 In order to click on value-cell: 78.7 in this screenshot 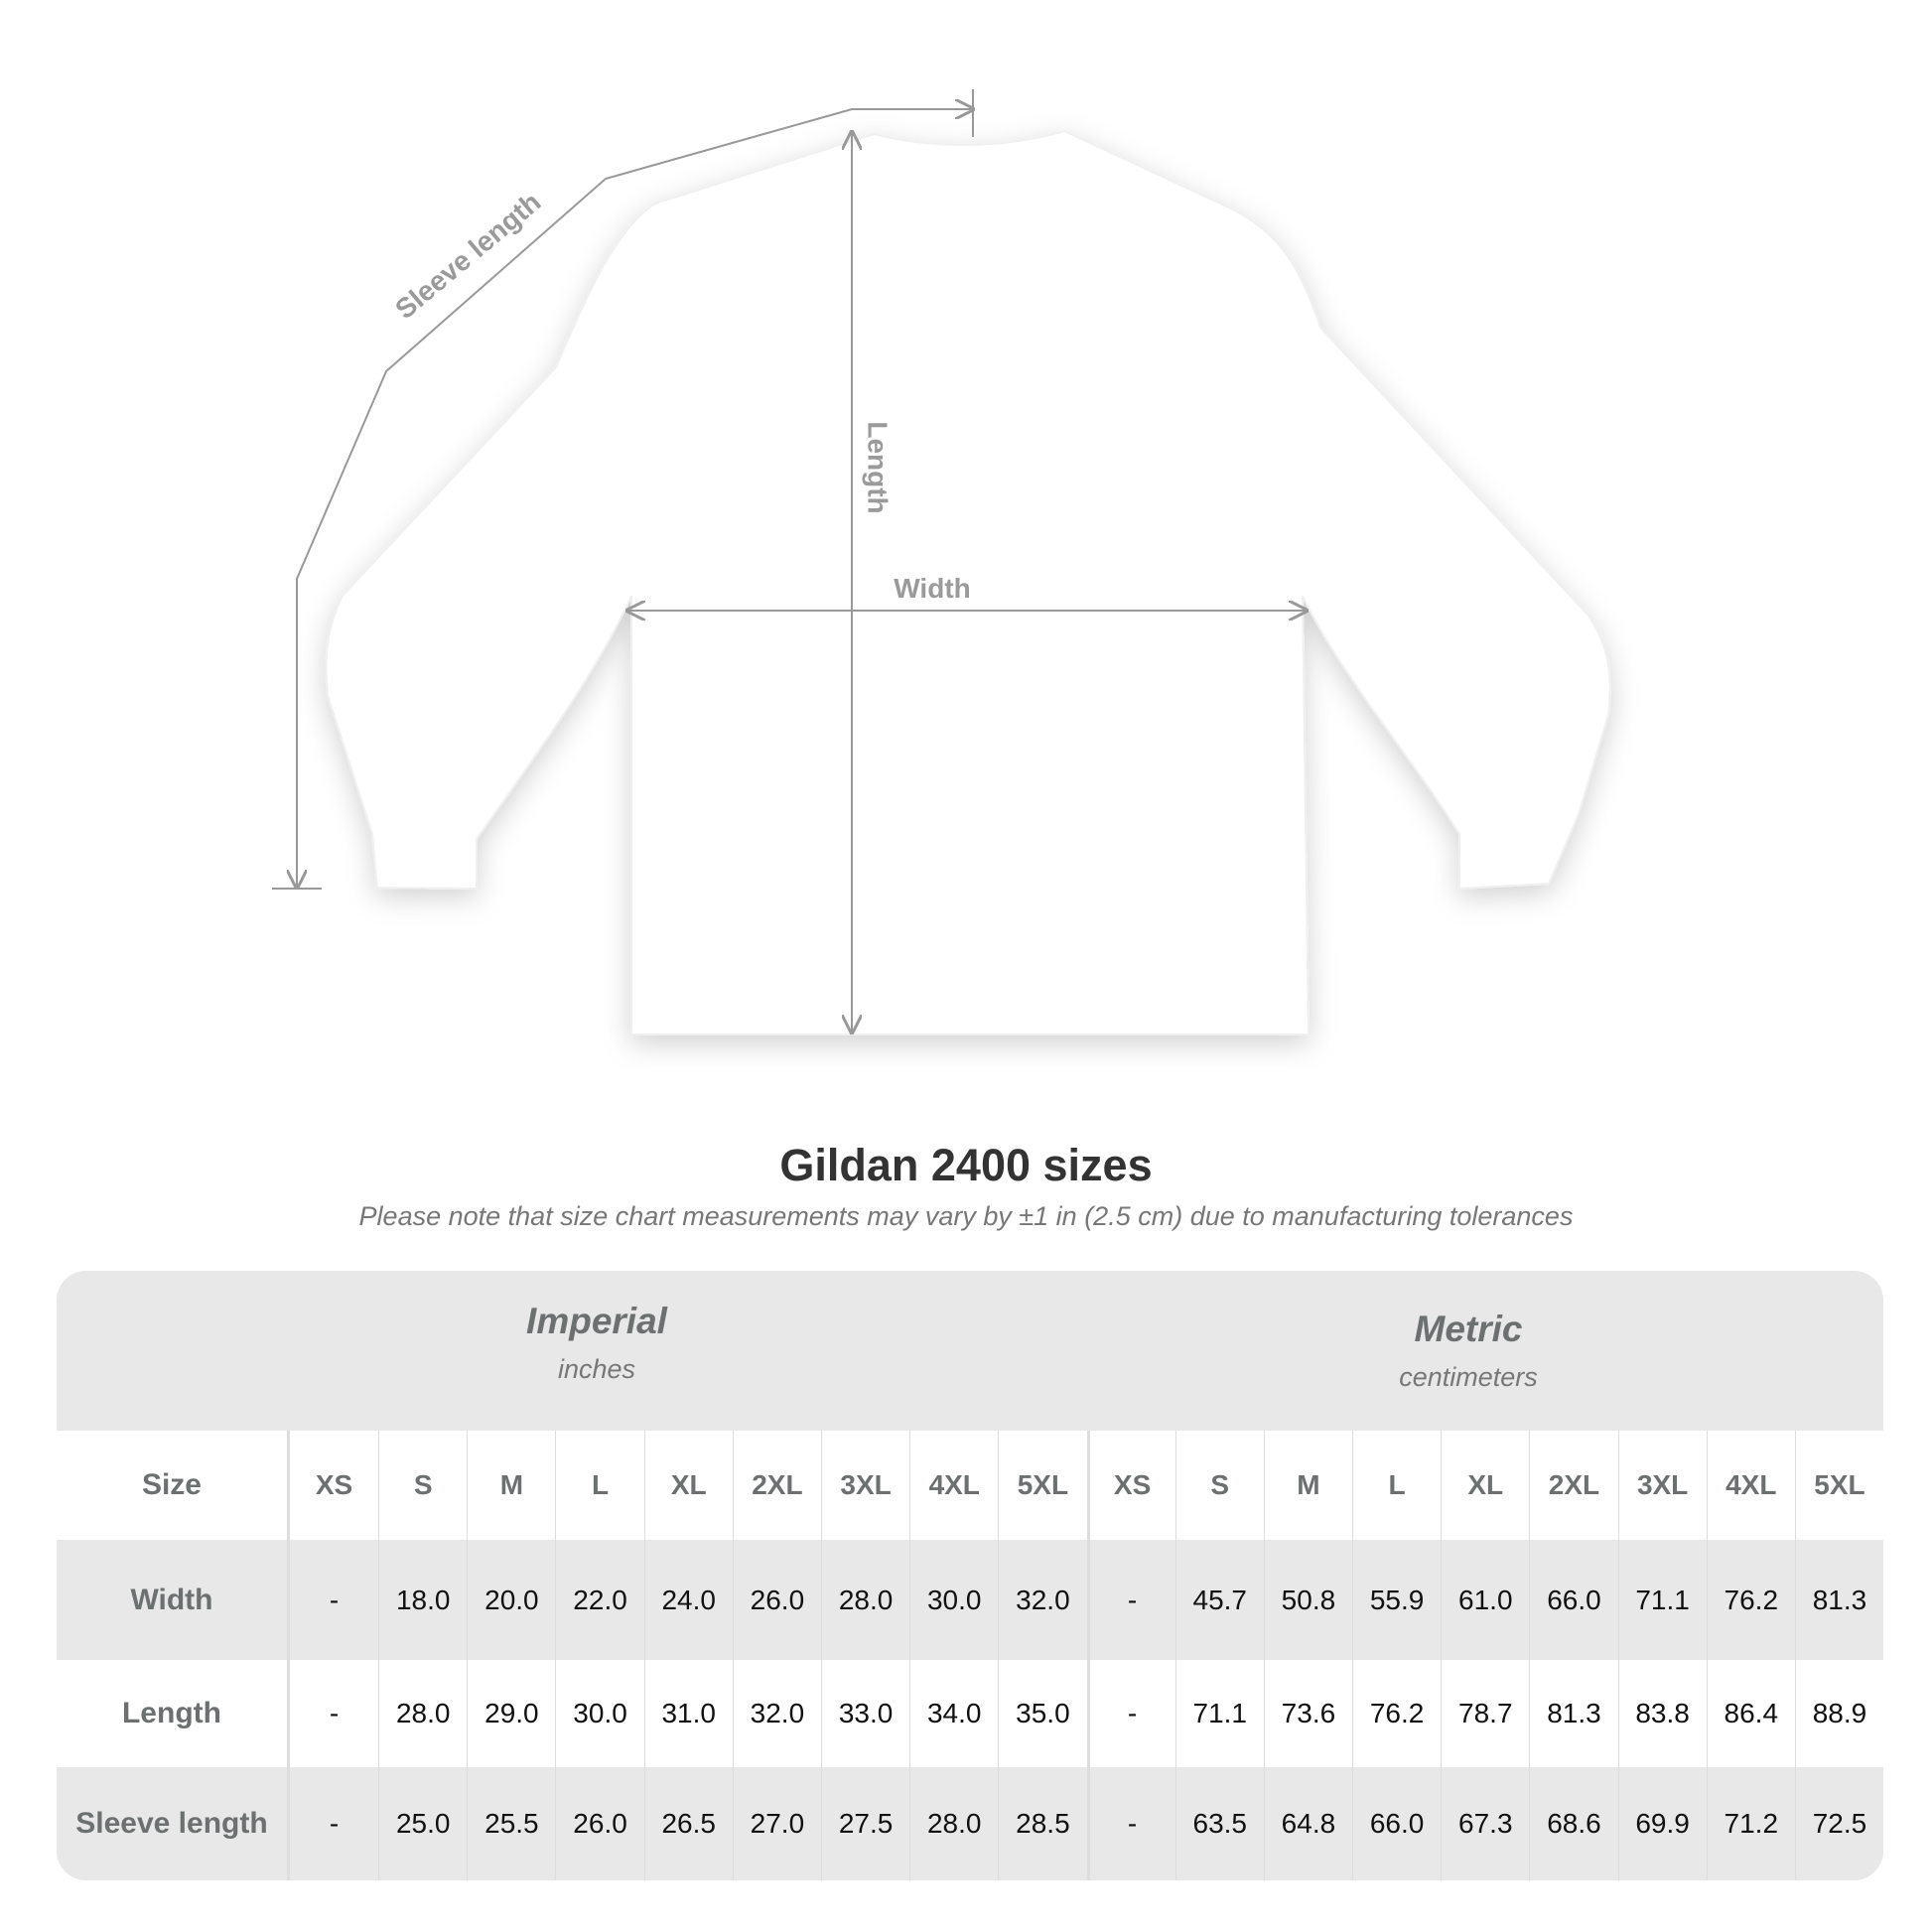, I will do `click(1485, 1714)`.